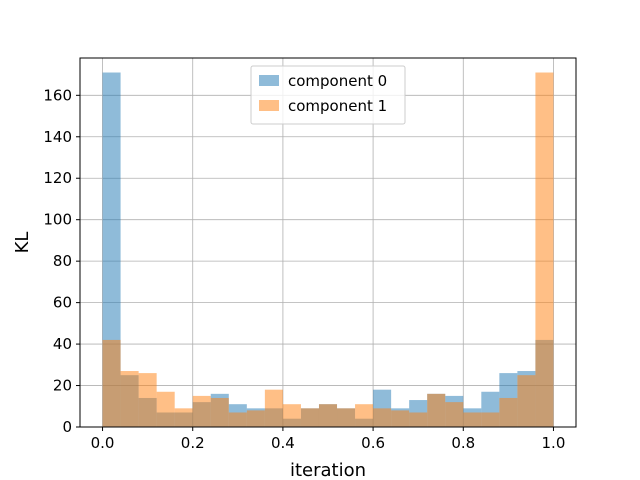 The height and width of the screenshot is (480, 640). What do you see at coordinates (328, 470) in the screenshot?
I see `x-axis-label: iteration` at bounding box center [328, 470].